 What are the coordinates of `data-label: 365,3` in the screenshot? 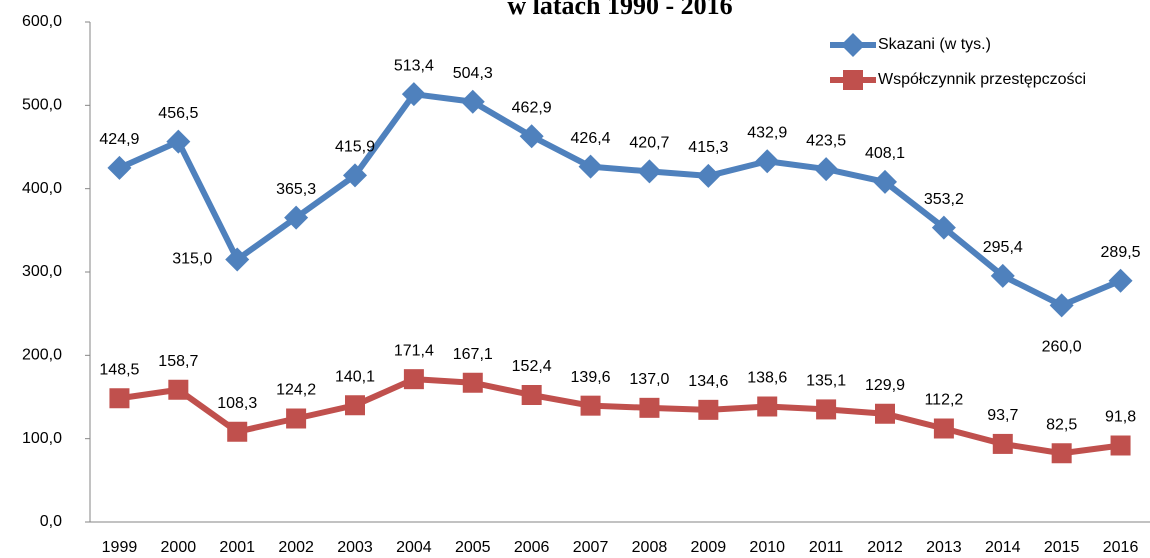 It's located at (296, 189).